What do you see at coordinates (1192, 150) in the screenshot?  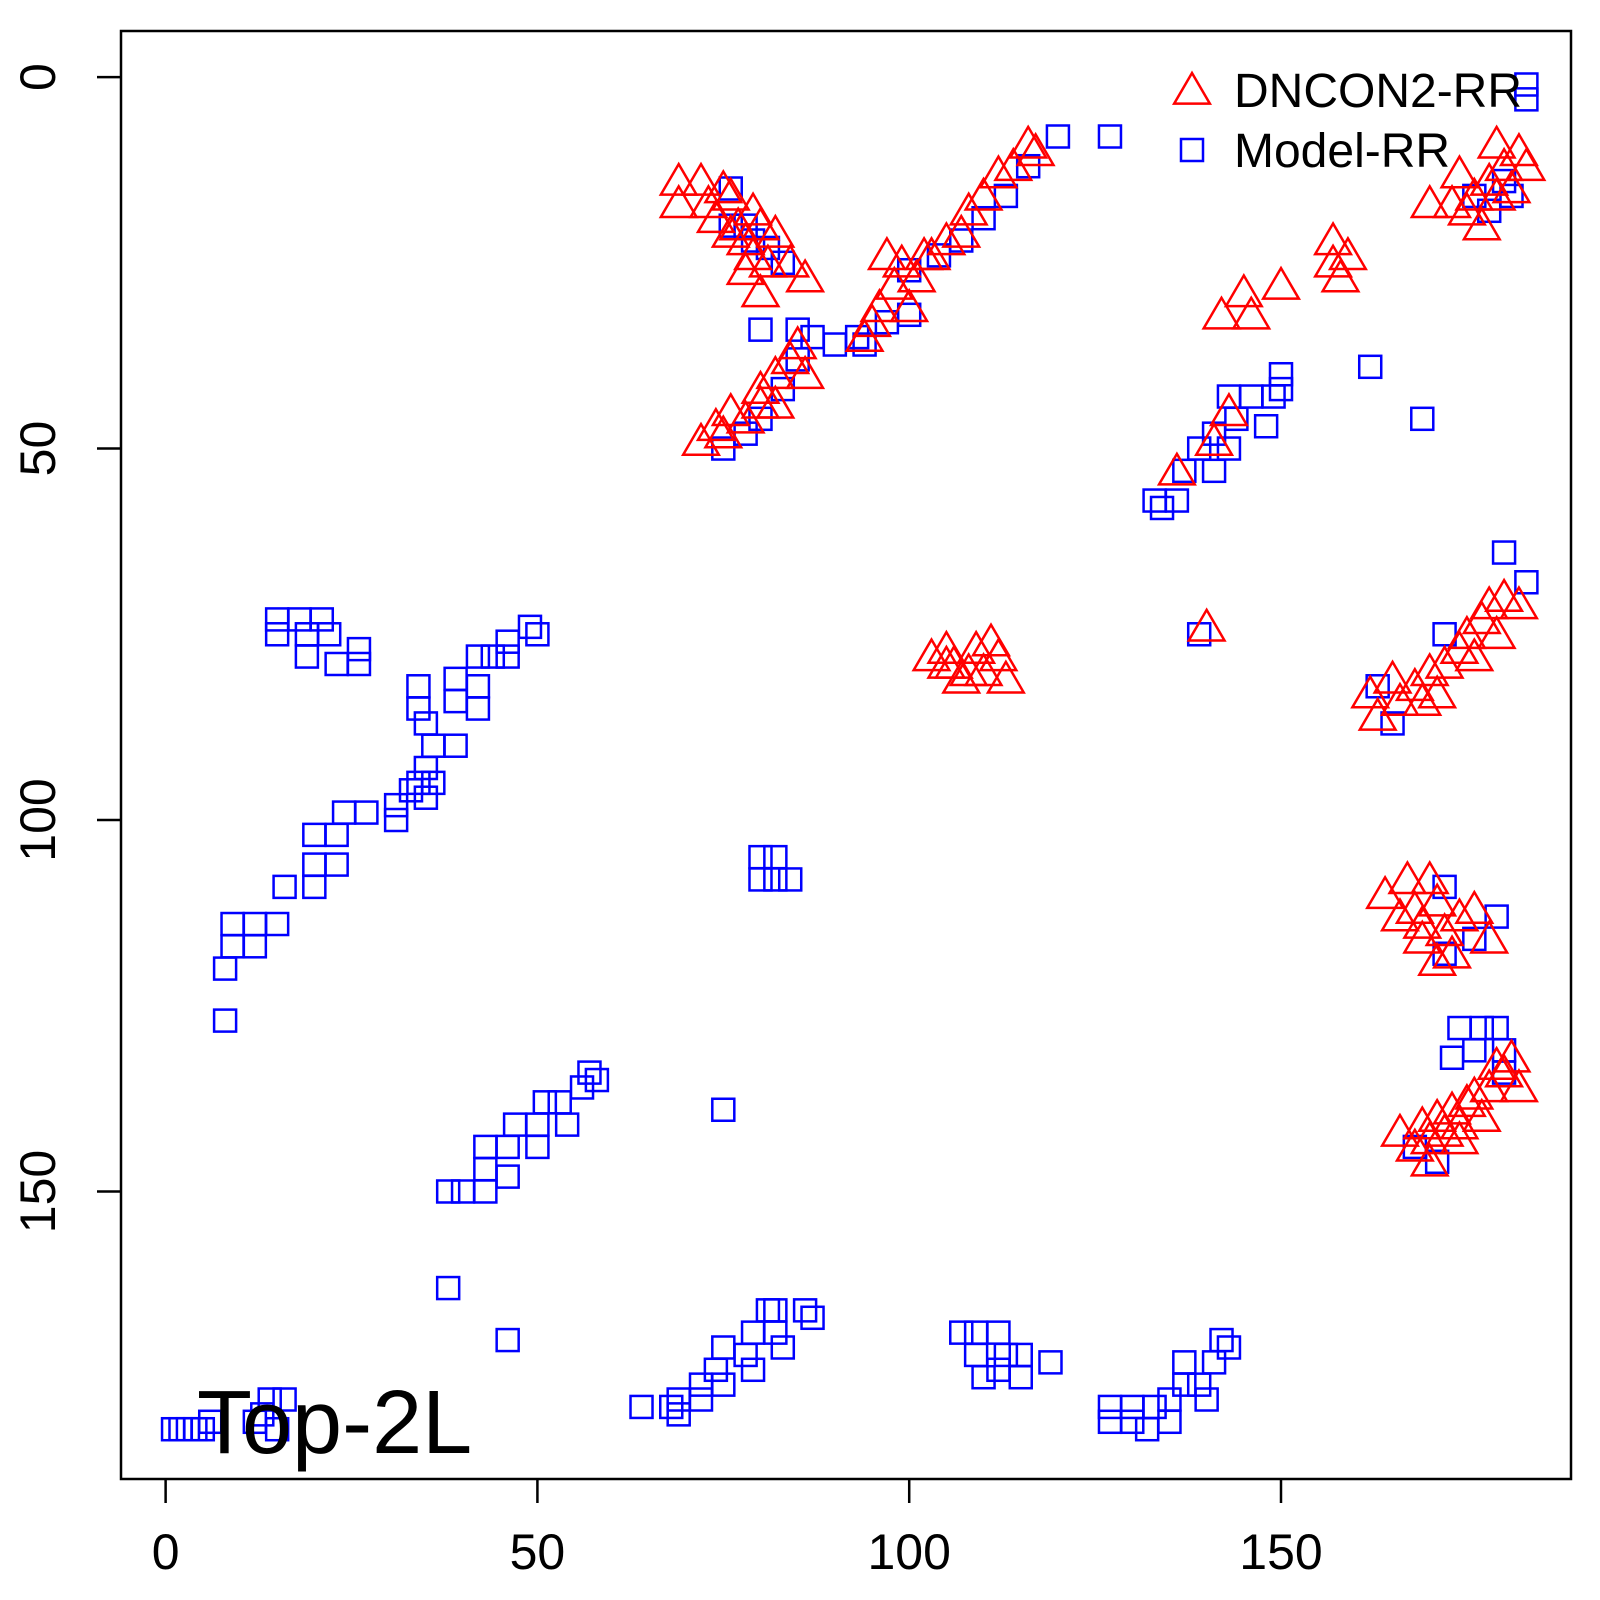 I see `legend-marker` at bounding box center [1192, 150].